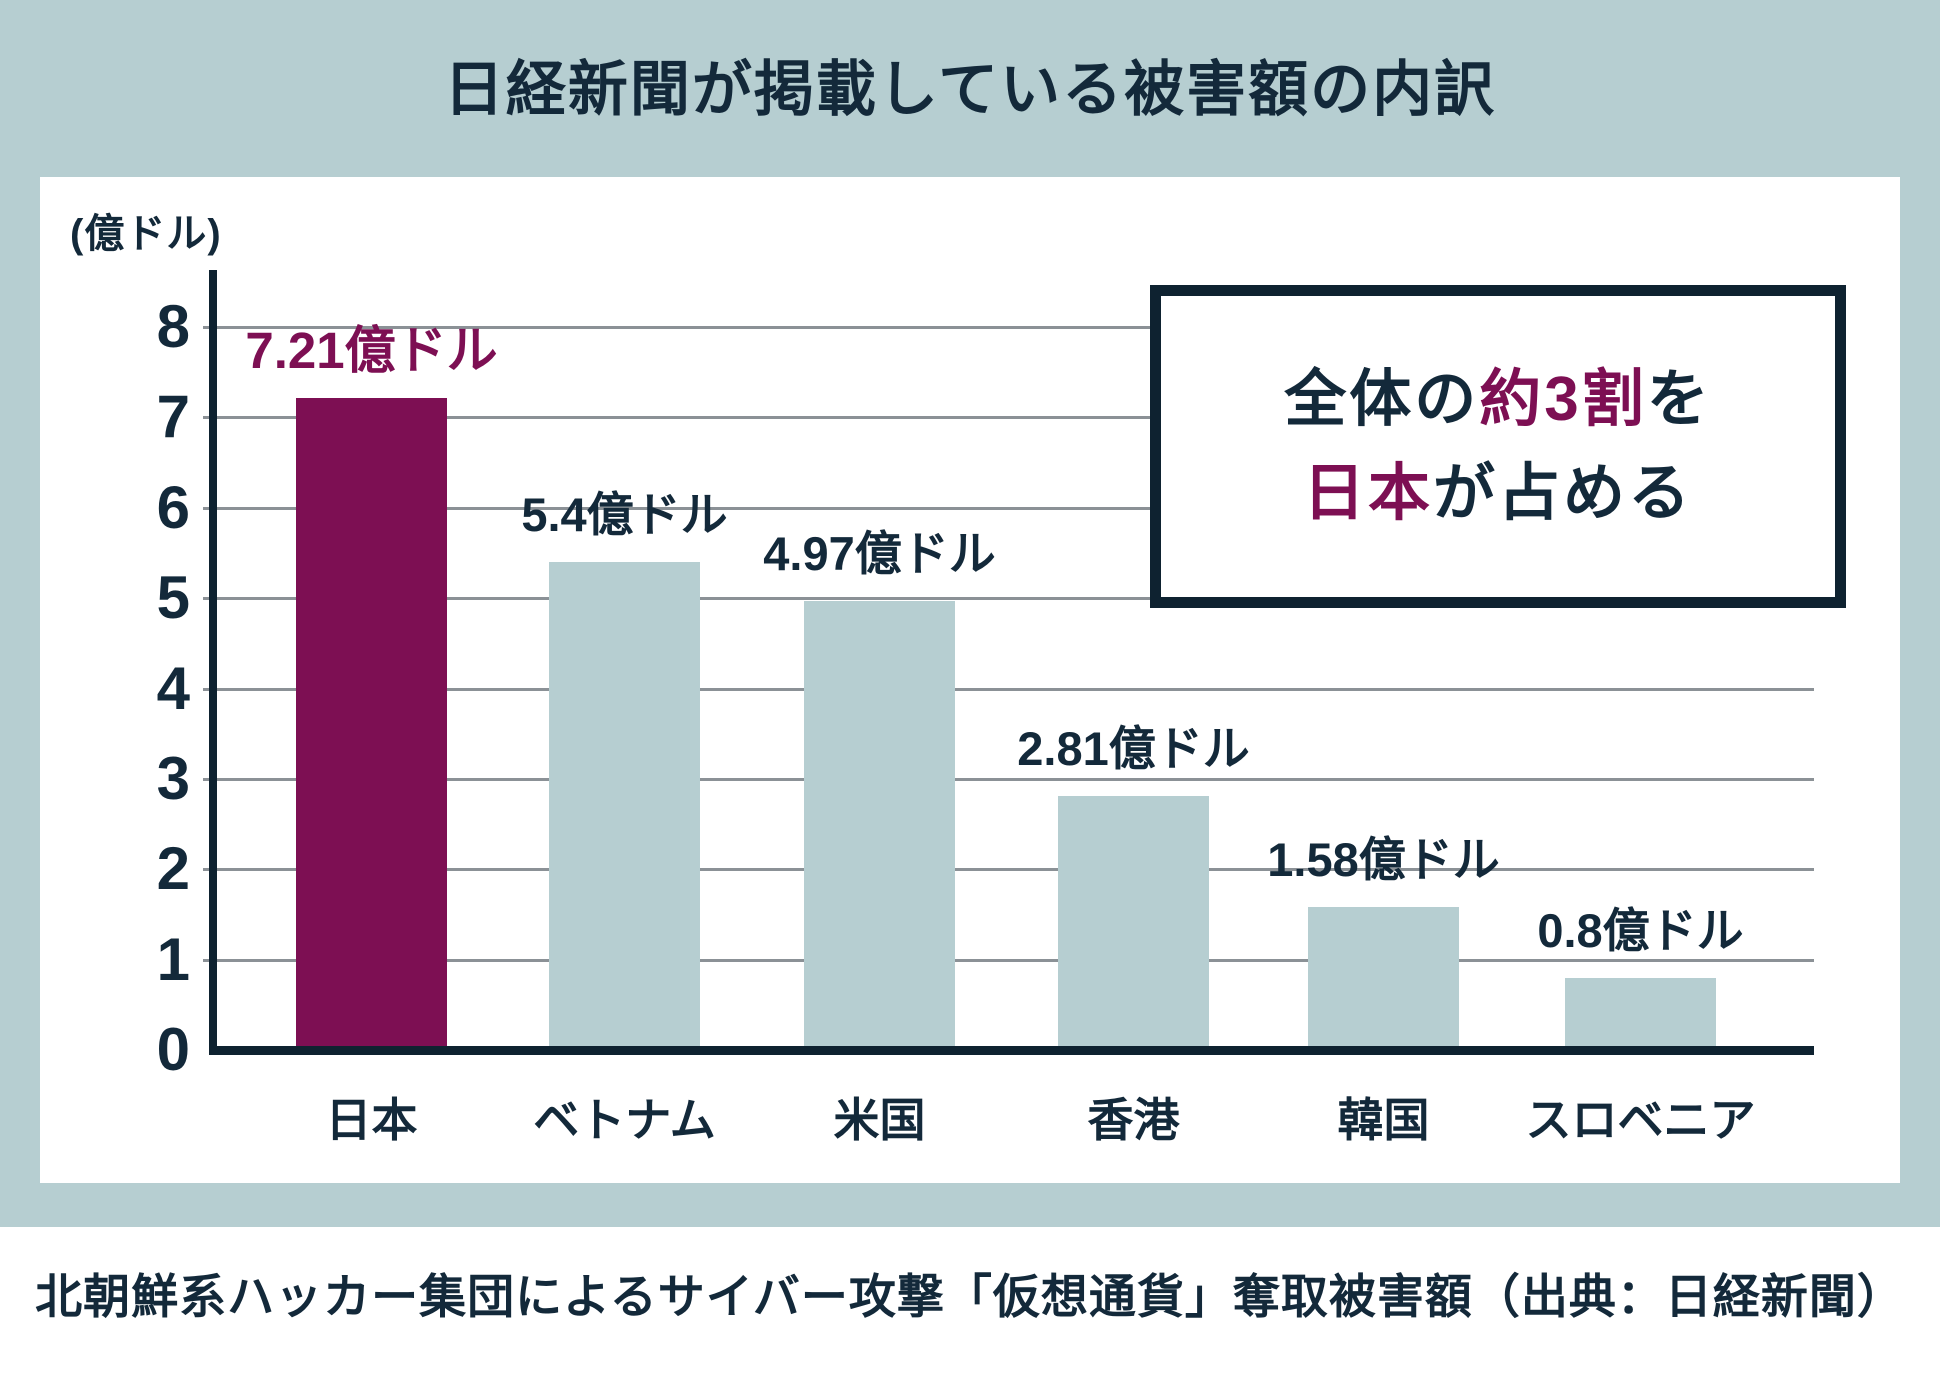  I want to click on bar-value-label: 2.81億ドル, so click(1133, 749).